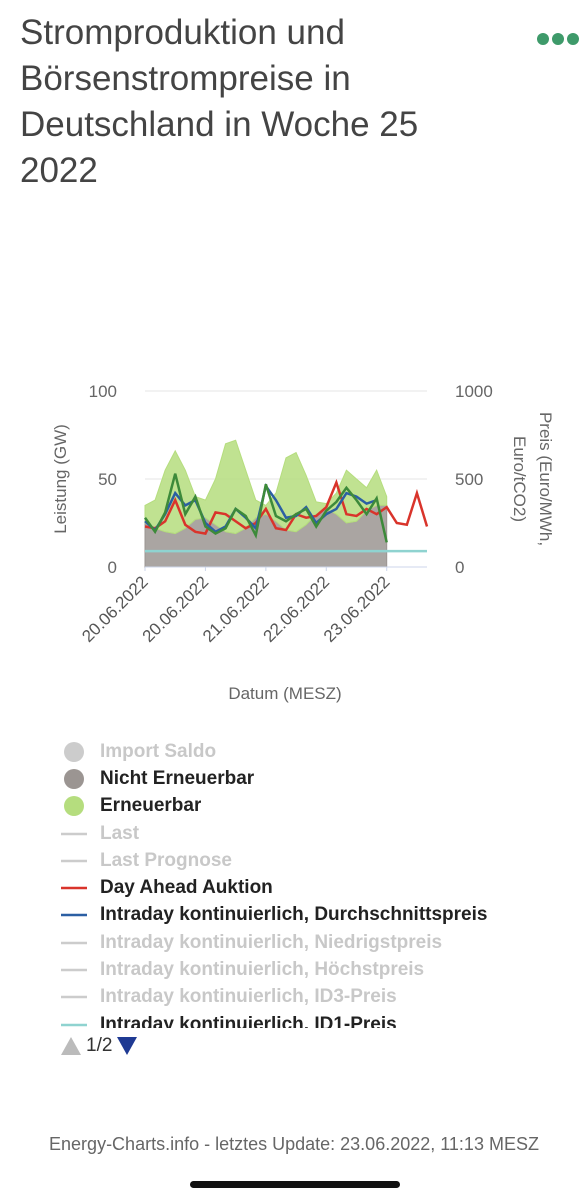 Image resolution: width=588 pixels, height=1200 pixels. Describe the element at coordinates (265, 508) in the screenshot. I see `line` at that location.